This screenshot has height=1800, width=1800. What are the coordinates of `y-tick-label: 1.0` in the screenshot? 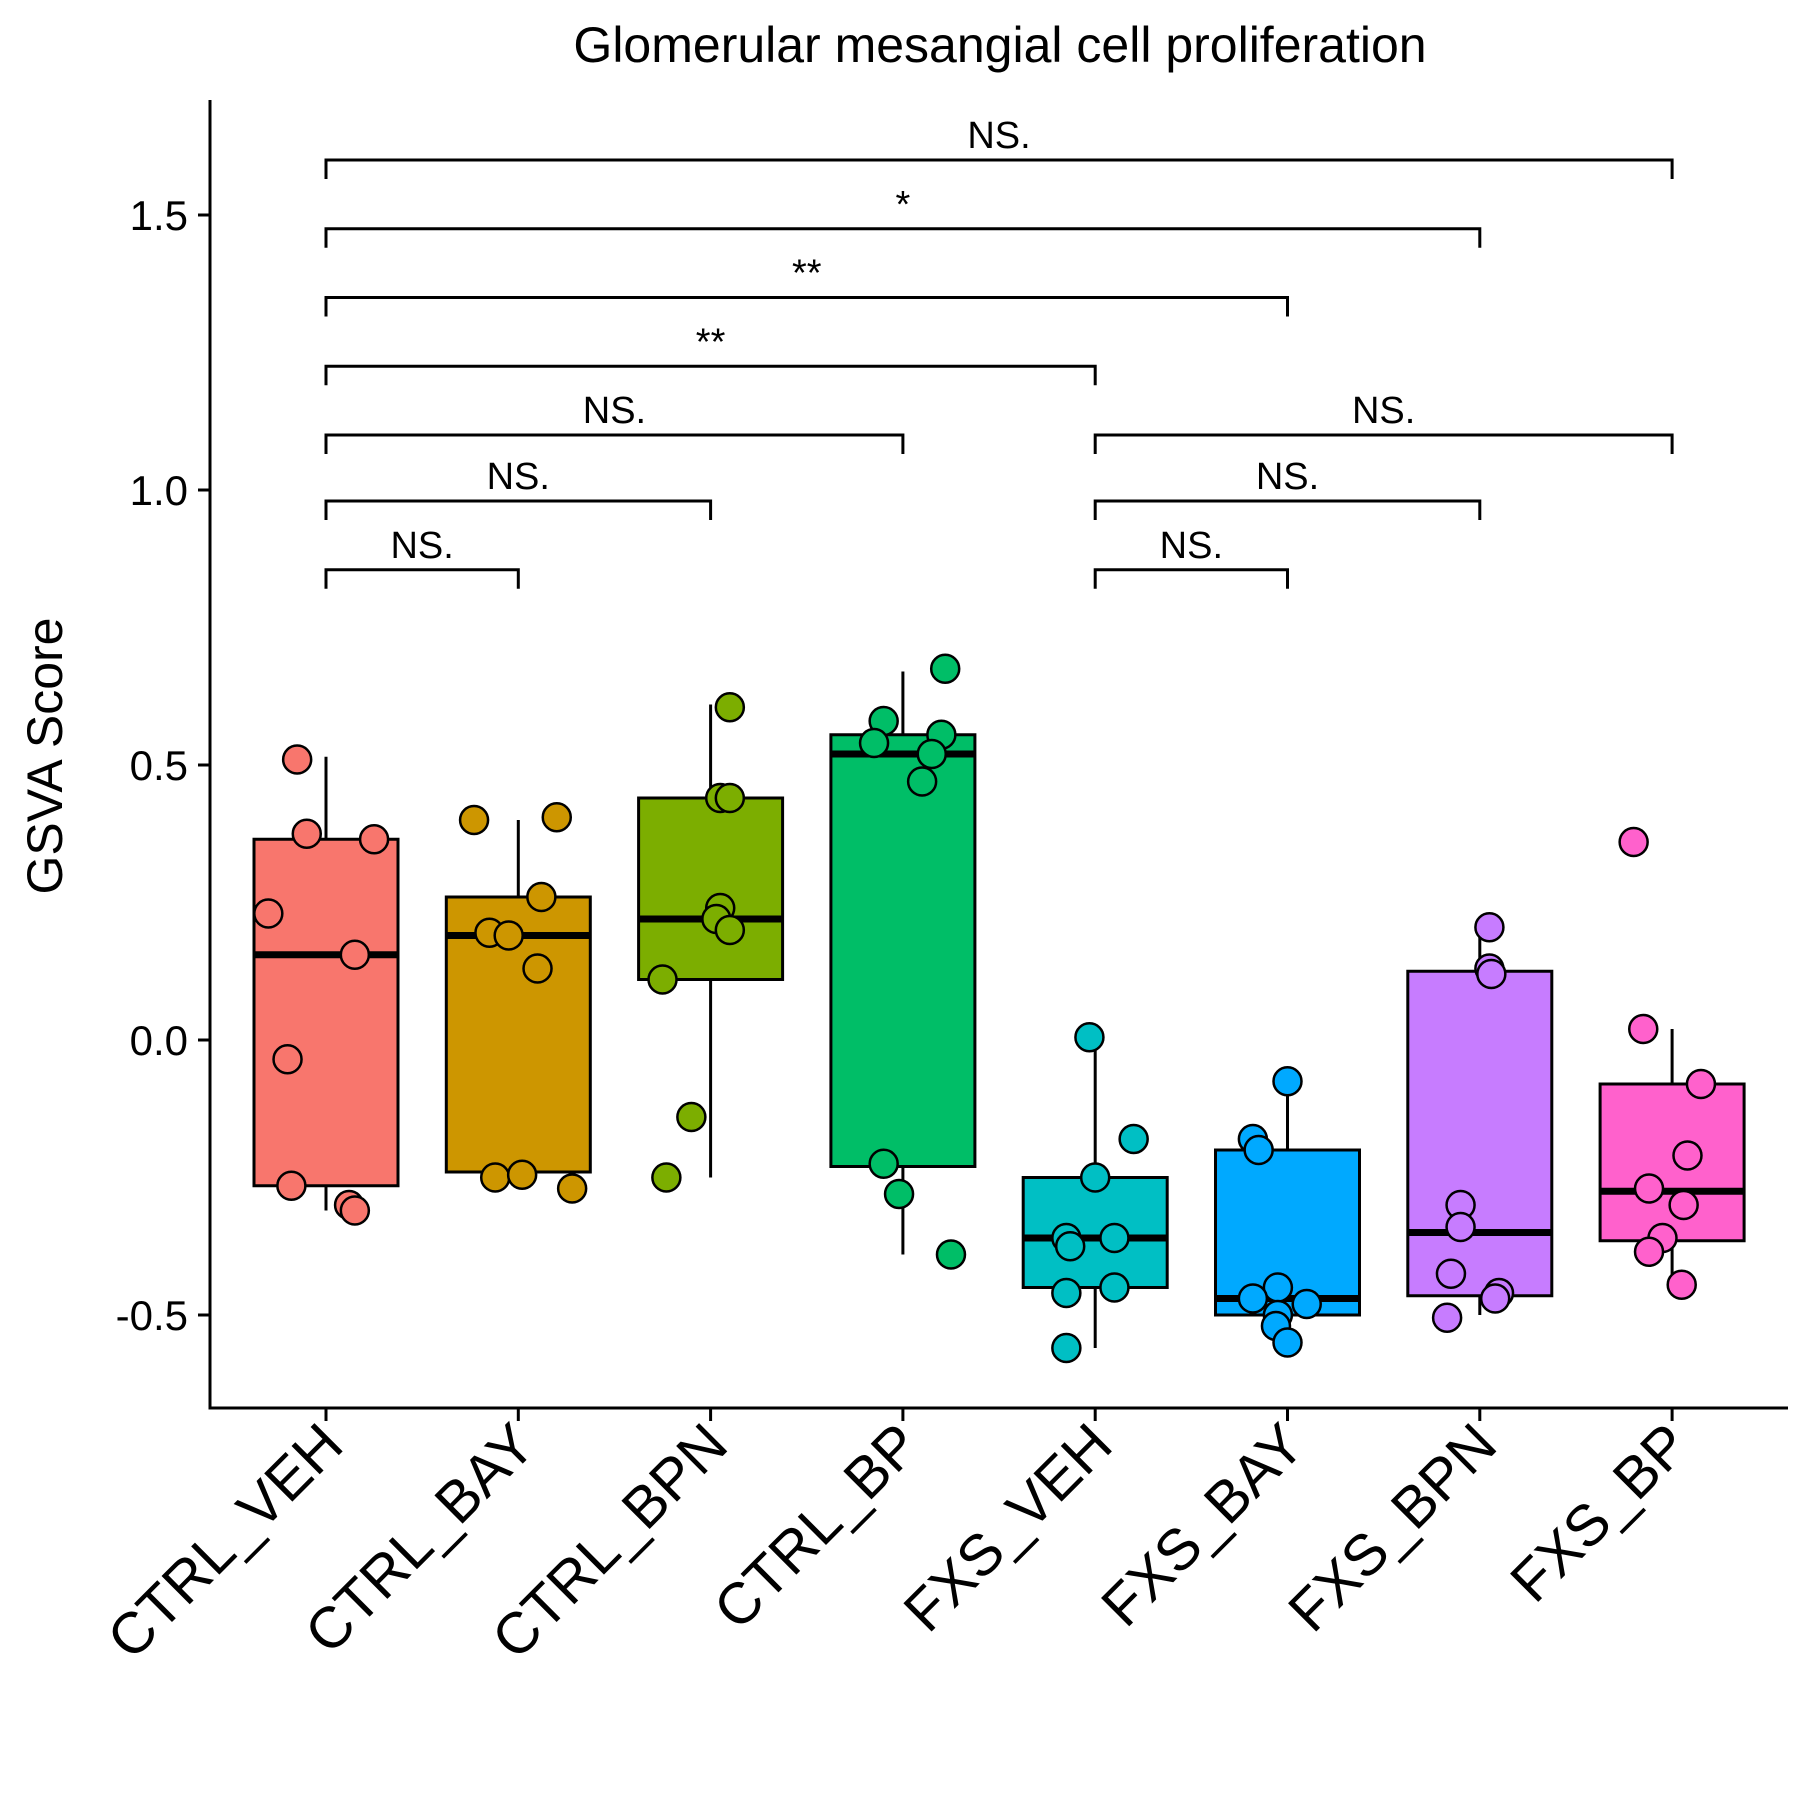 It's located at (159, 490).